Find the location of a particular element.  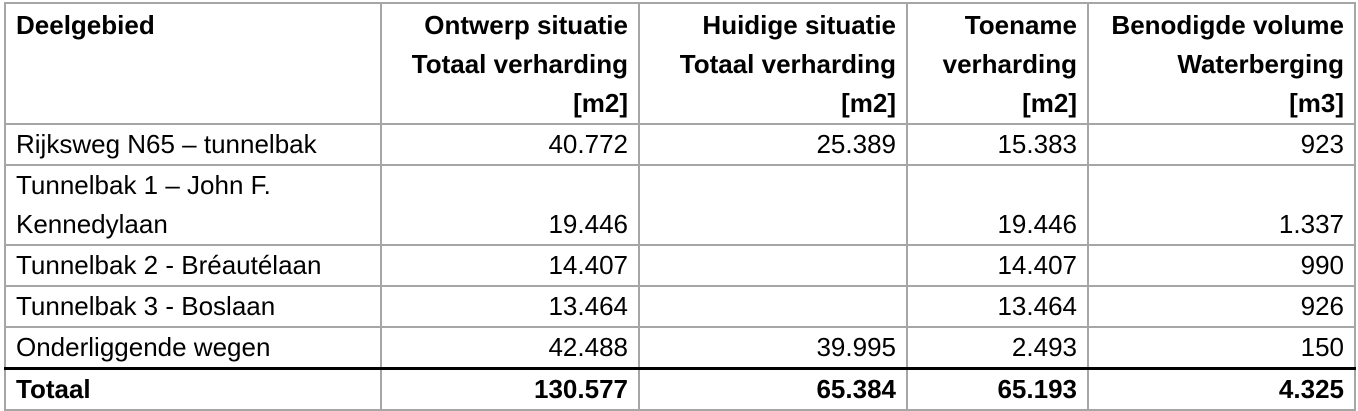

header-deelgebied: Deelgebied is located at coordinates (193, 63).